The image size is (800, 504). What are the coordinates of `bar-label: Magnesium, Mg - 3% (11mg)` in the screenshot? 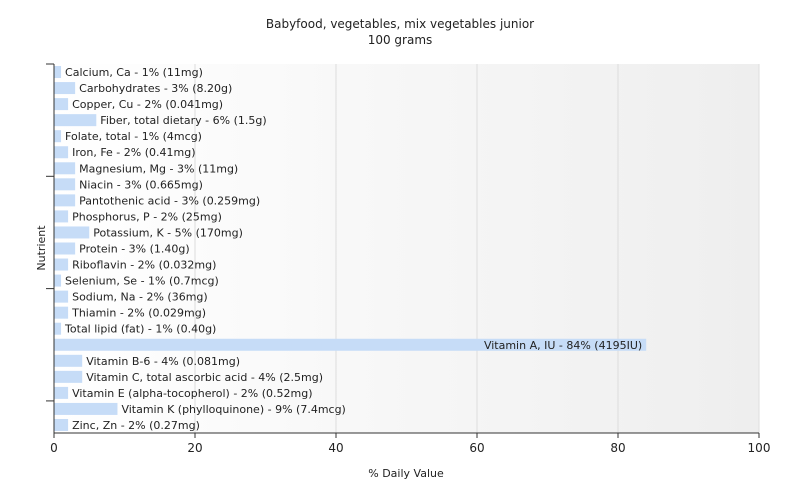 It's located at (158, 168).